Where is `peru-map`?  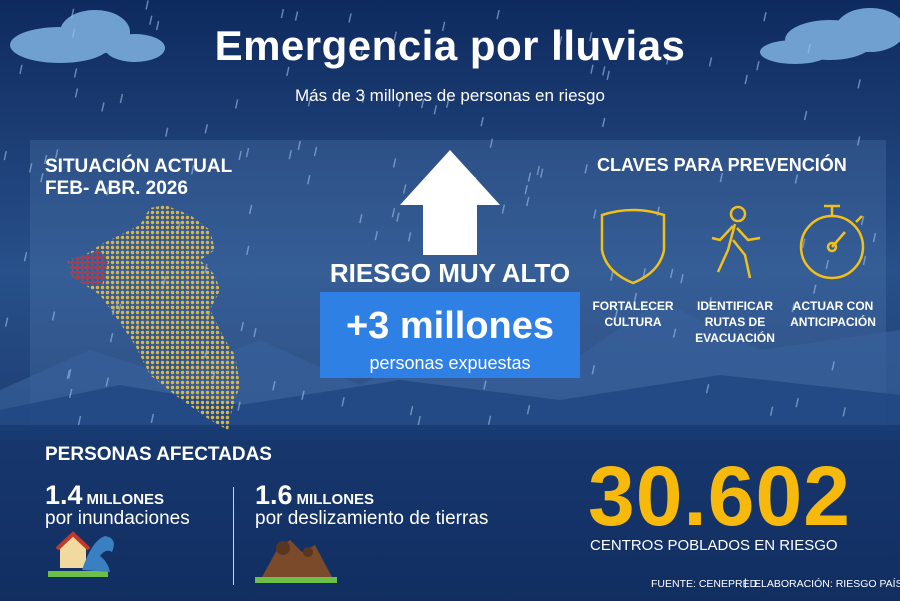
peru-map is located at coordinates (154, 317).